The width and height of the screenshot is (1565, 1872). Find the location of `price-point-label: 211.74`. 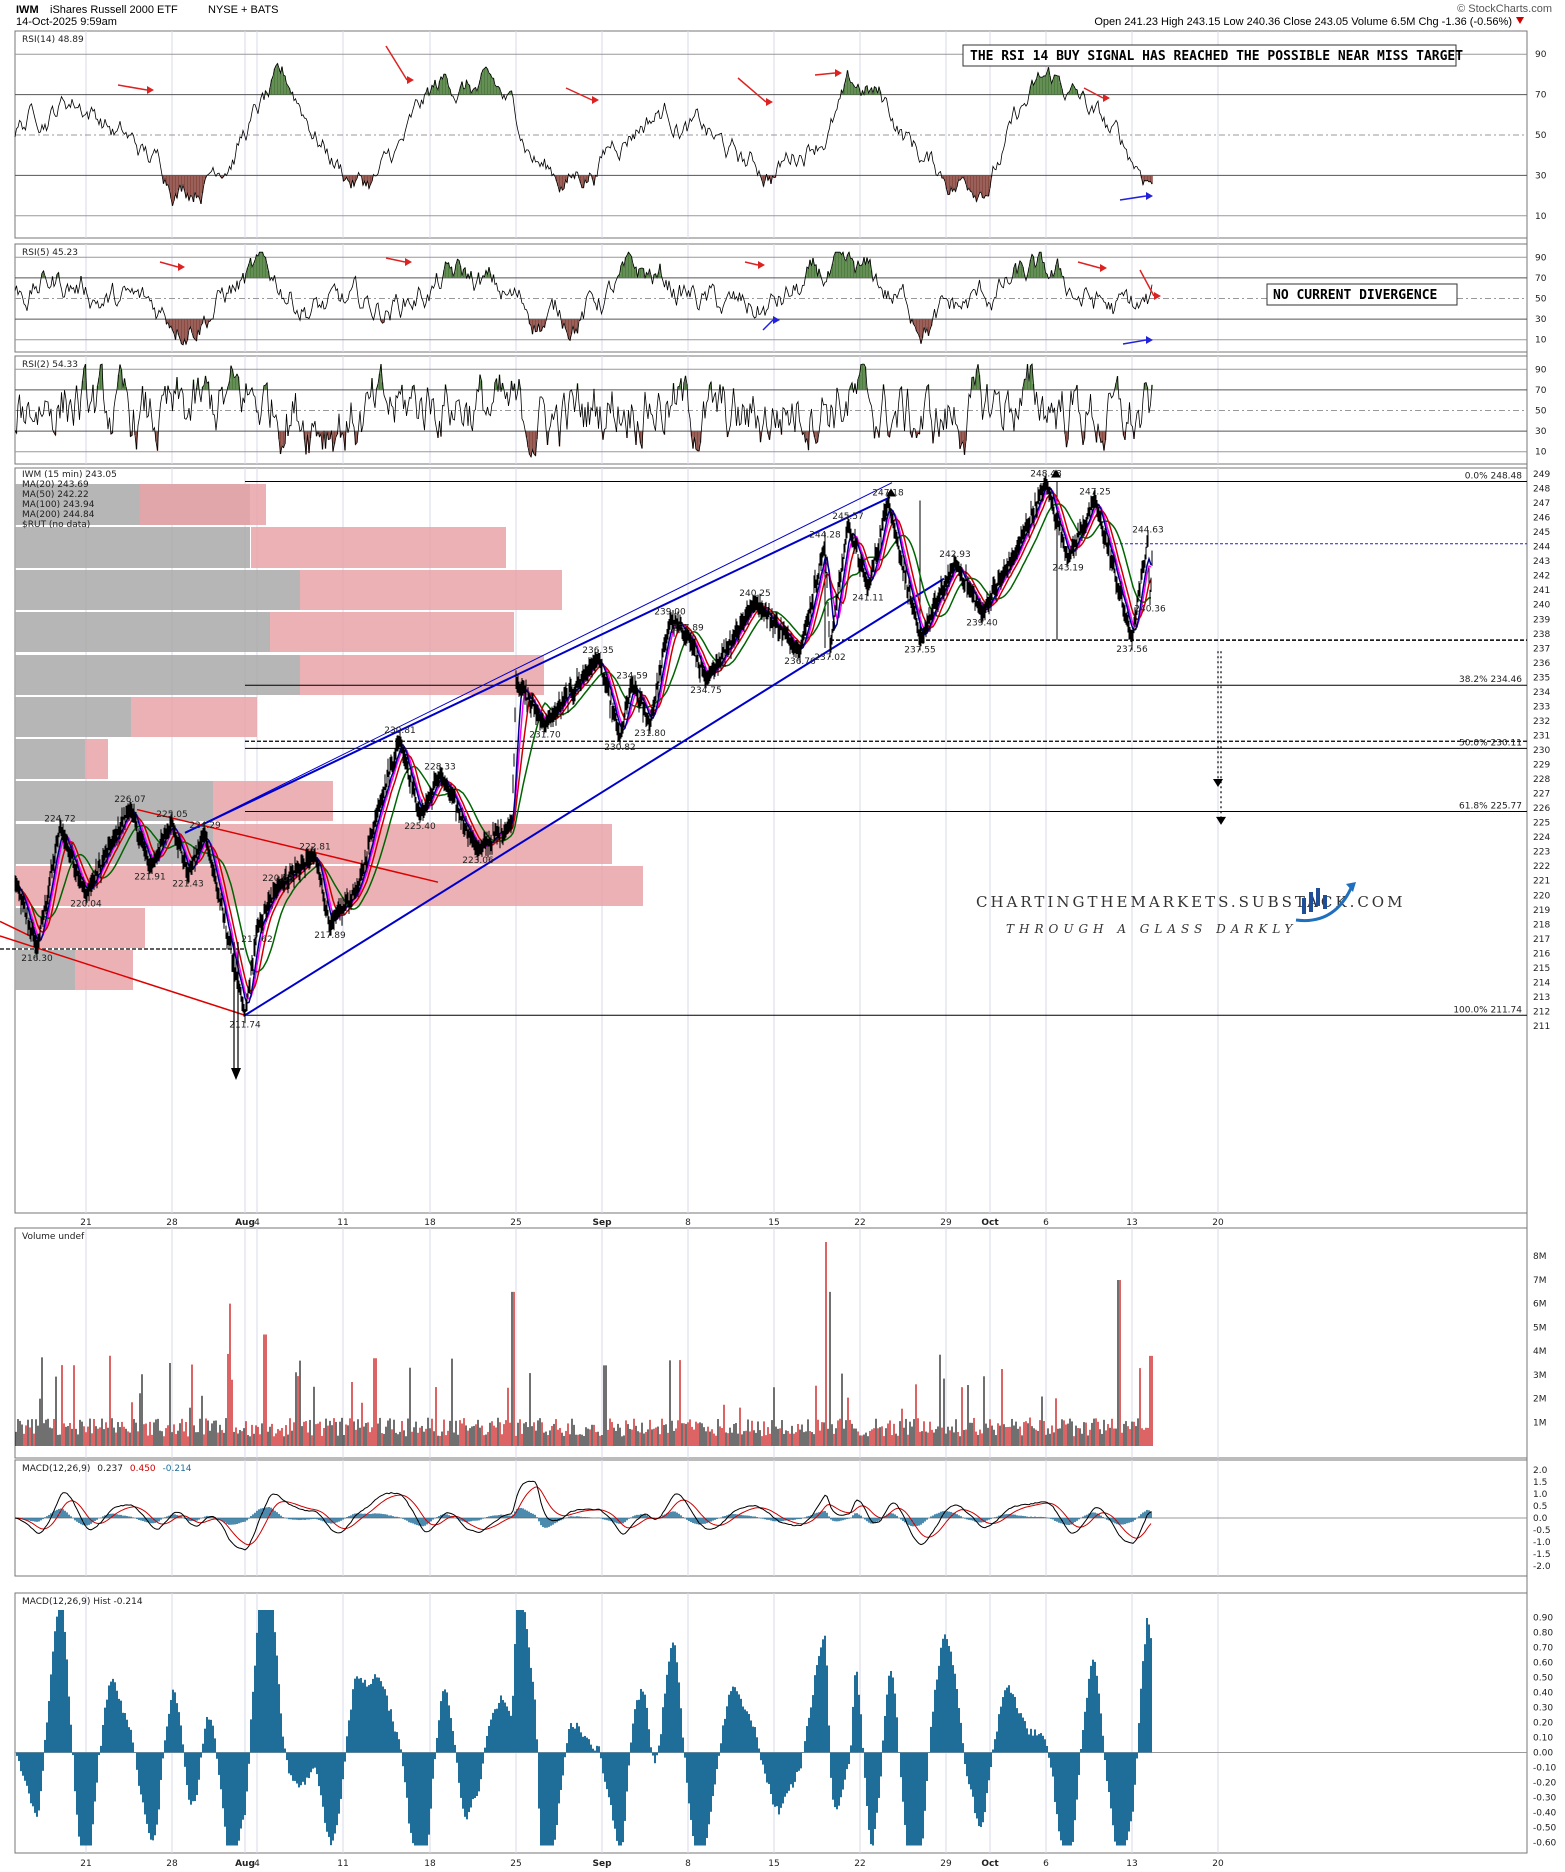

price-point-label: 211.74 is located at coordinates (245, 1025).